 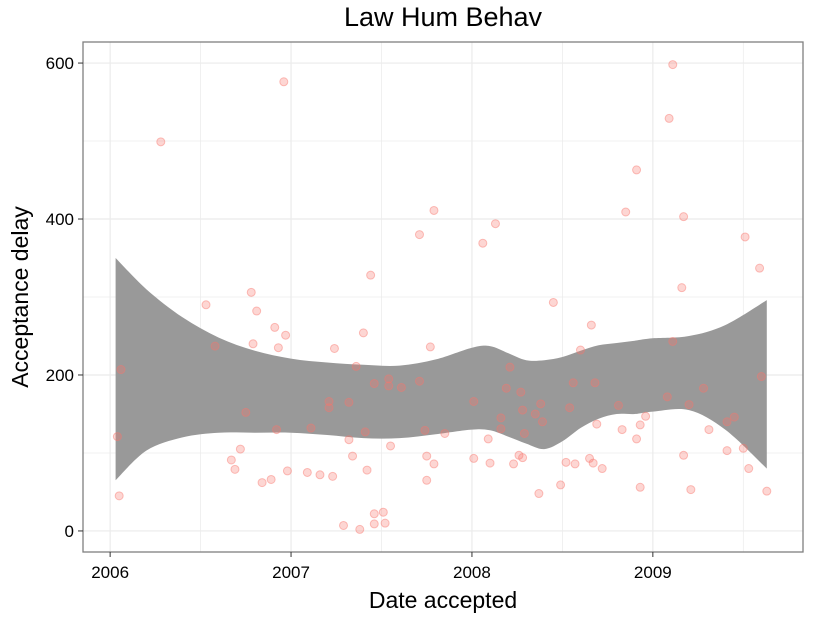 What do you see at coordinates (291, 572) in the screenshot?
I see `x-tick-label: 2007` at bounding box center [291, 572].